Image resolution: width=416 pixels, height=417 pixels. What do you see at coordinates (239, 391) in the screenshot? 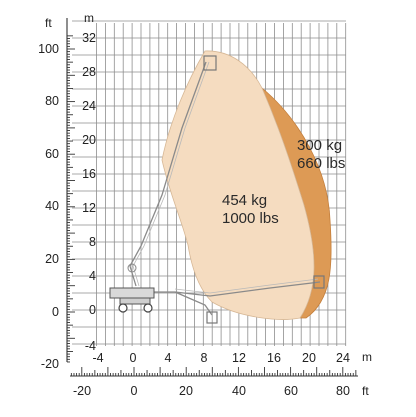
I see `x-ft-tick-label: 40` at bounding box center [239, 391].